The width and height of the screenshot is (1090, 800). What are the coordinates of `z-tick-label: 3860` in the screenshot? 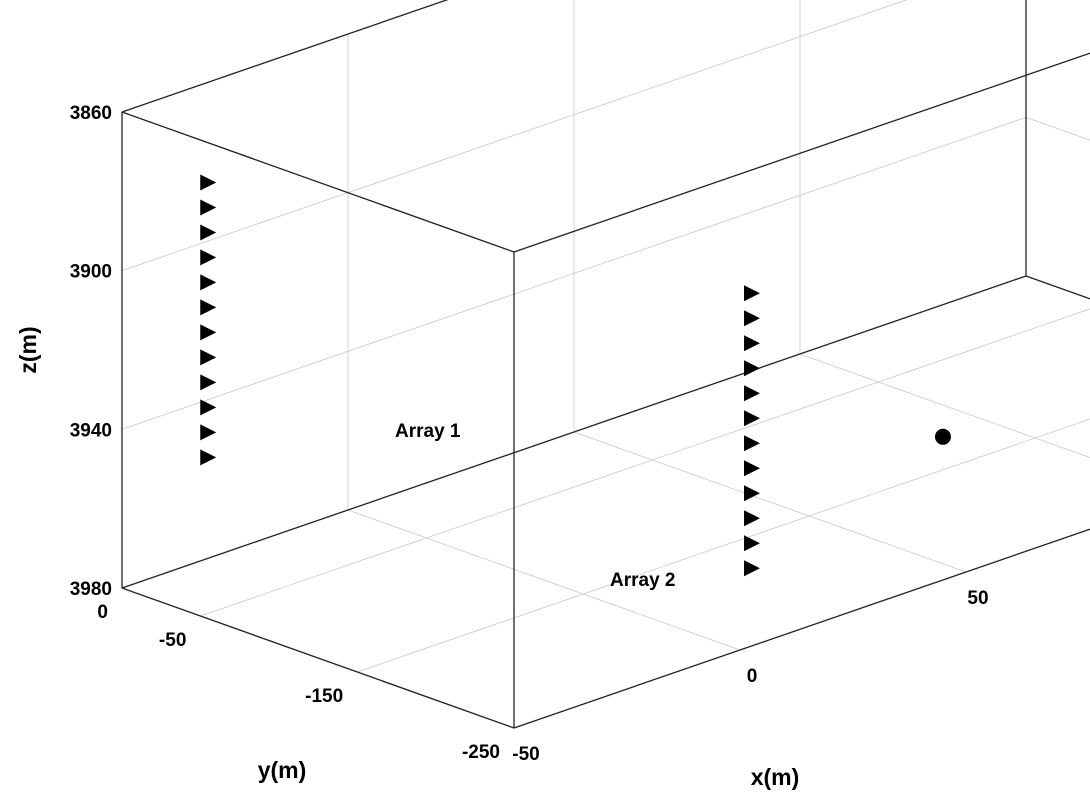 It's located at (91, 113).